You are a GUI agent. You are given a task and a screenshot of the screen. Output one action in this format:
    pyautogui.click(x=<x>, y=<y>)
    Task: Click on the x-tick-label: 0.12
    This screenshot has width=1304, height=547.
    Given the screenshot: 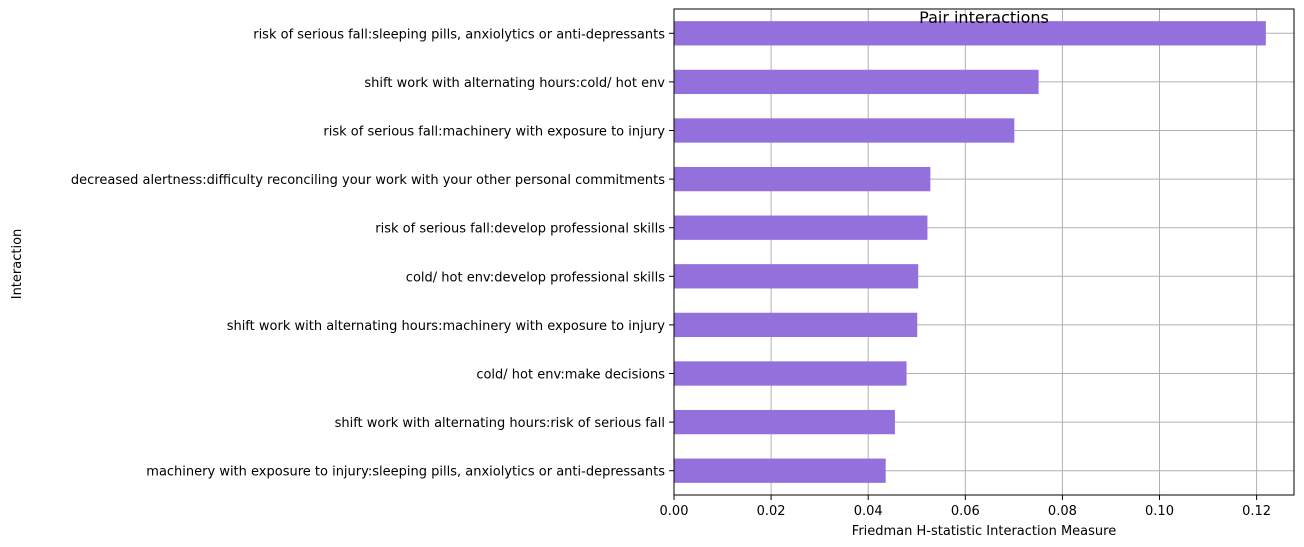 What is the action you would take?
    pyautogui.click(x=1256, y=511)
    